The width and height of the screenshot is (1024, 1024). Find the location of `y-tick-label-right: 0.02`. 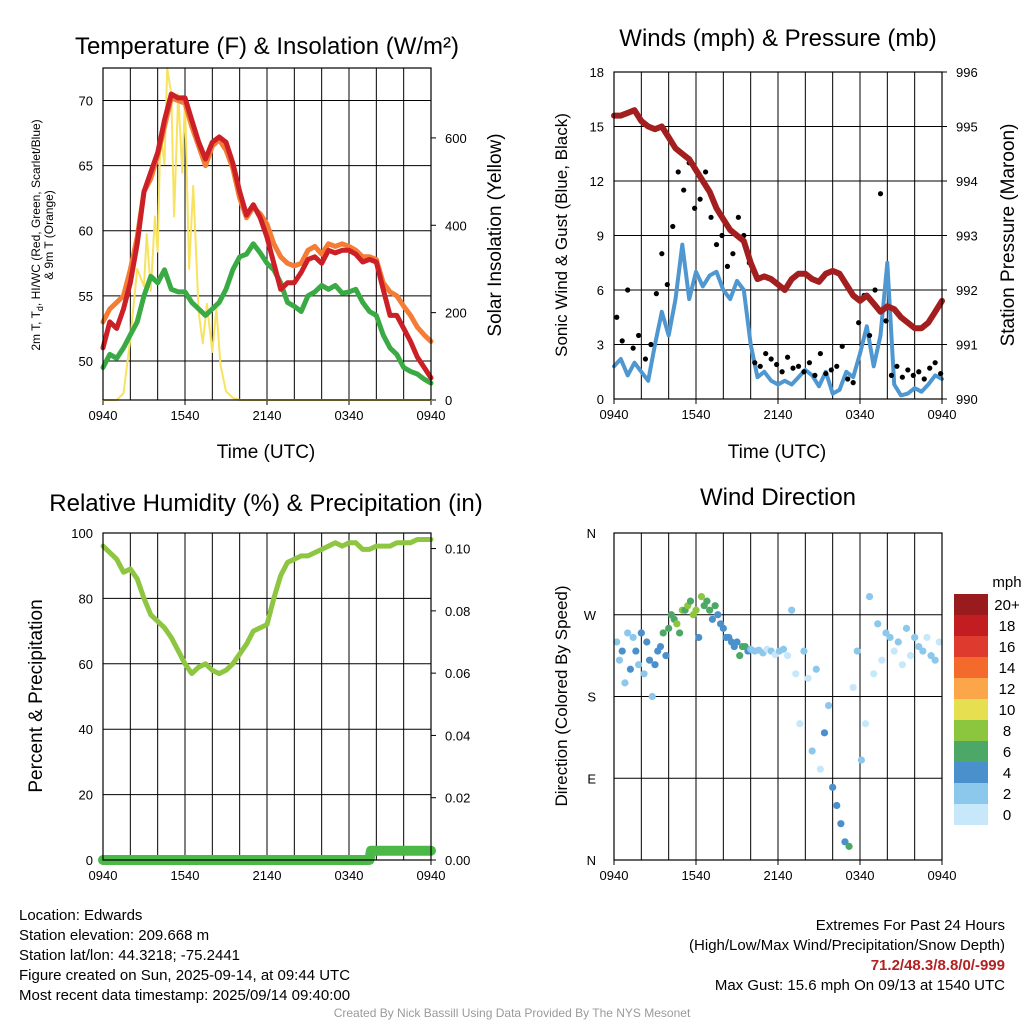

y-tick-label-right: 0.02 is located at coordinates (457, 798).